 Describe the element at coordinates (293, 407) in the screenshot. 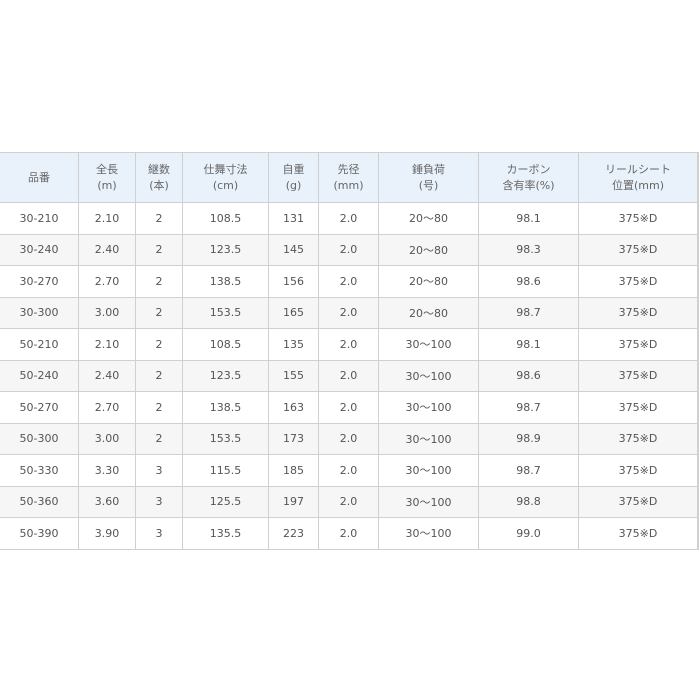

I see `table-cell: 163` at that location.